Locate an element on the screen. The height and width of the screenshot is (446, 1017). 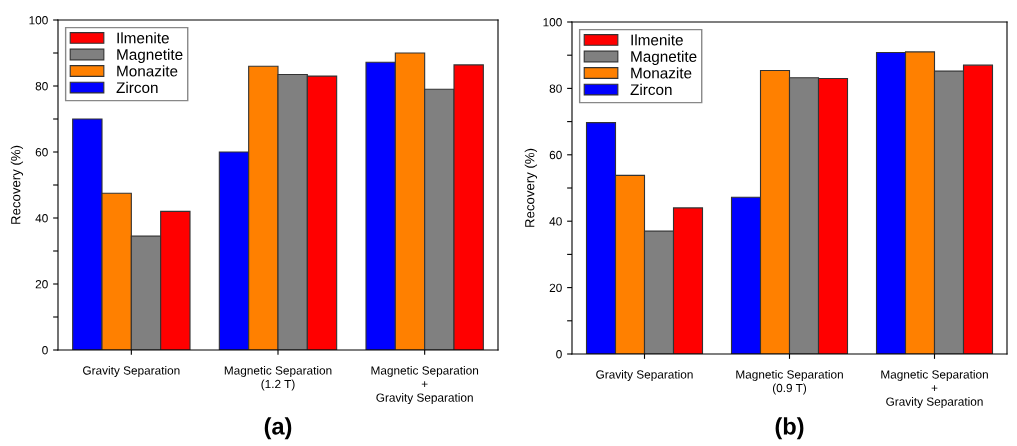
x-tick-label: Magnetic Separation (0.9 T) is located at coordinates (789, 382).